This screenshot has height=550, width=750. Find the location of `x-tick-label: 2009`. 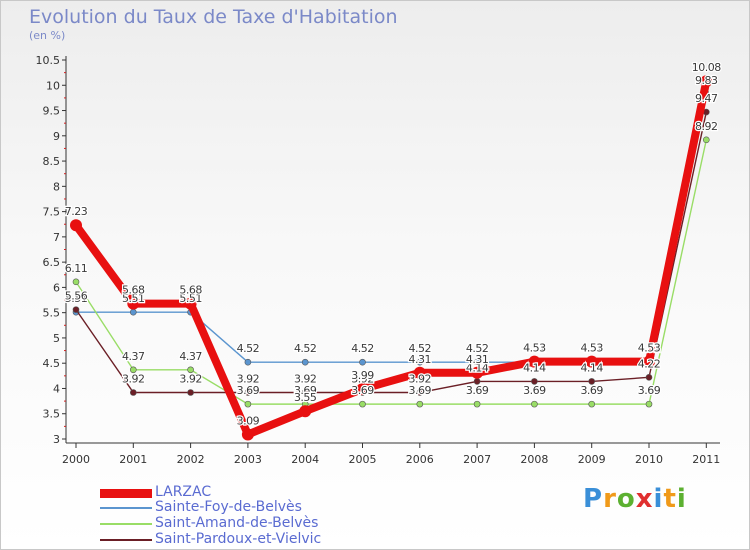

x-tick-label: 2009 is located at coordinates (592, 459).